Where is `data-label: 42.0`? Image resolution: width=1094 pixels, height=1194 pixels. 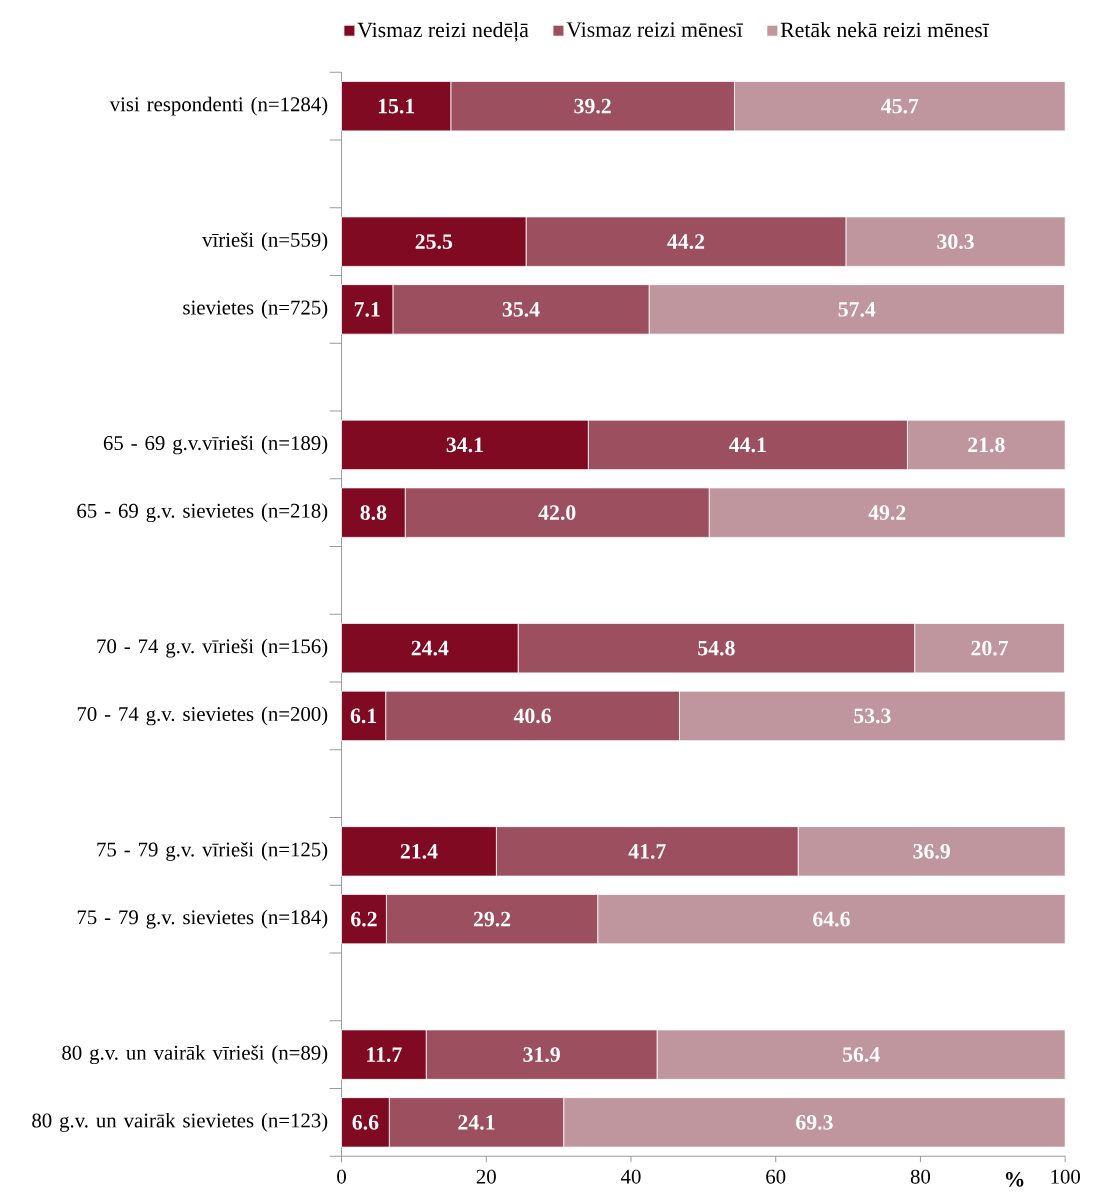 data-label: 42.0 is located at coordinates (557, 513).